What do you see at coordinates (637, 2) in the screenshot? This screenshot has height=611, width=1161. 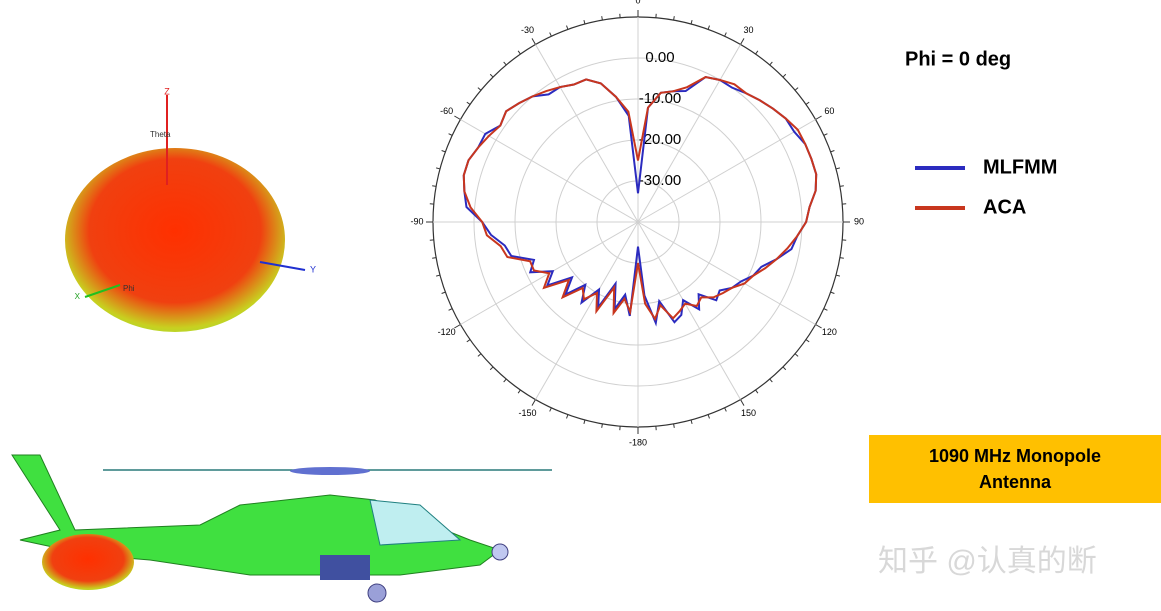 I see `theta-tick-label: 0` at bounding box center [637, 2].